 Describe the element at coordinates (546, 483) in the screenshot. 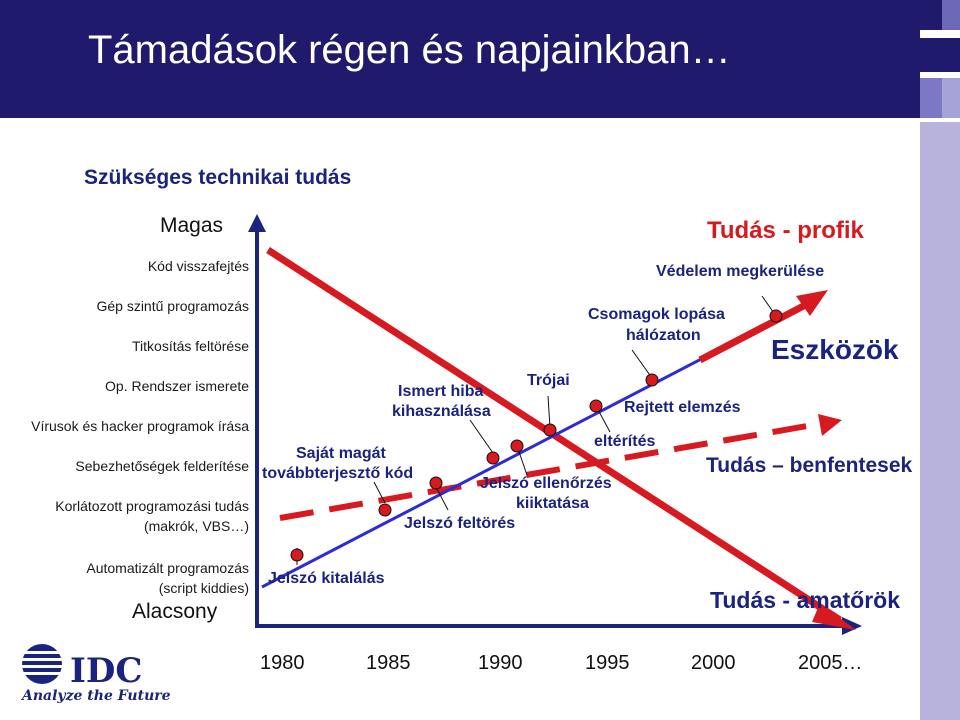

I see `attack-label-password-check-bypass: Jelszó ellenőrzés` at that location.